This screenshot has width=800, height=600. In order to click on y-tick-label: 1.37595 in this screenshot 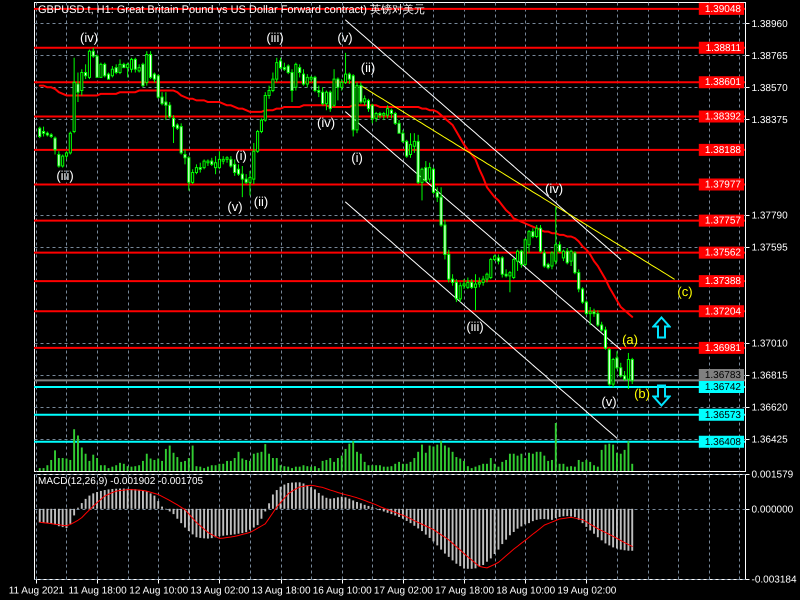, I will do `click(770, 248)`.